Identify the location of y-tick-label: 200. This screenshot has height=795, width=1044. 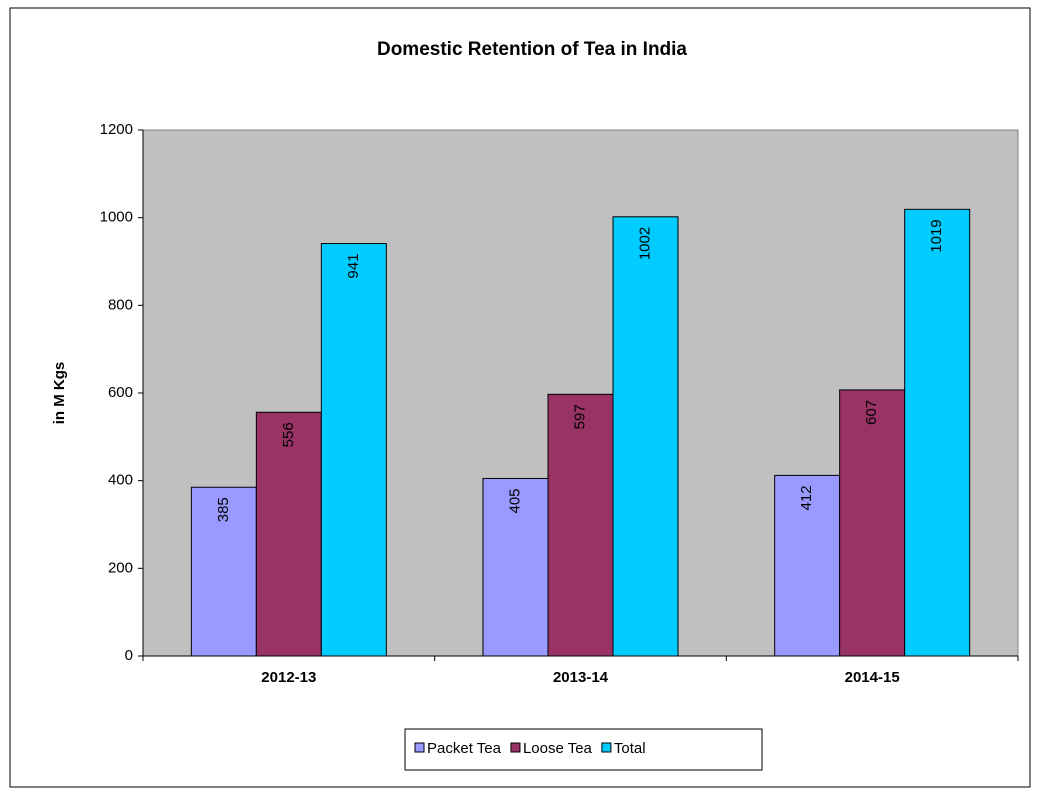
(120, 567).